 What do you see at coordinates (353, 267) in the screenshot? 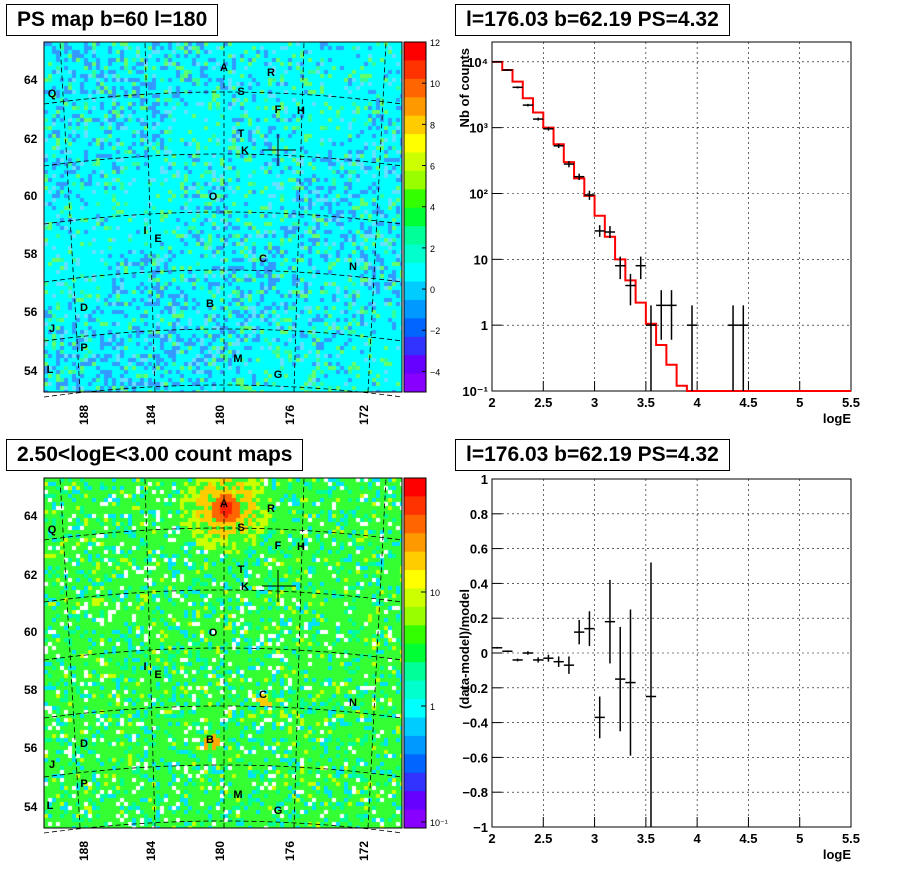
I see `source-label-n: N` at bounding box center [353, 267].